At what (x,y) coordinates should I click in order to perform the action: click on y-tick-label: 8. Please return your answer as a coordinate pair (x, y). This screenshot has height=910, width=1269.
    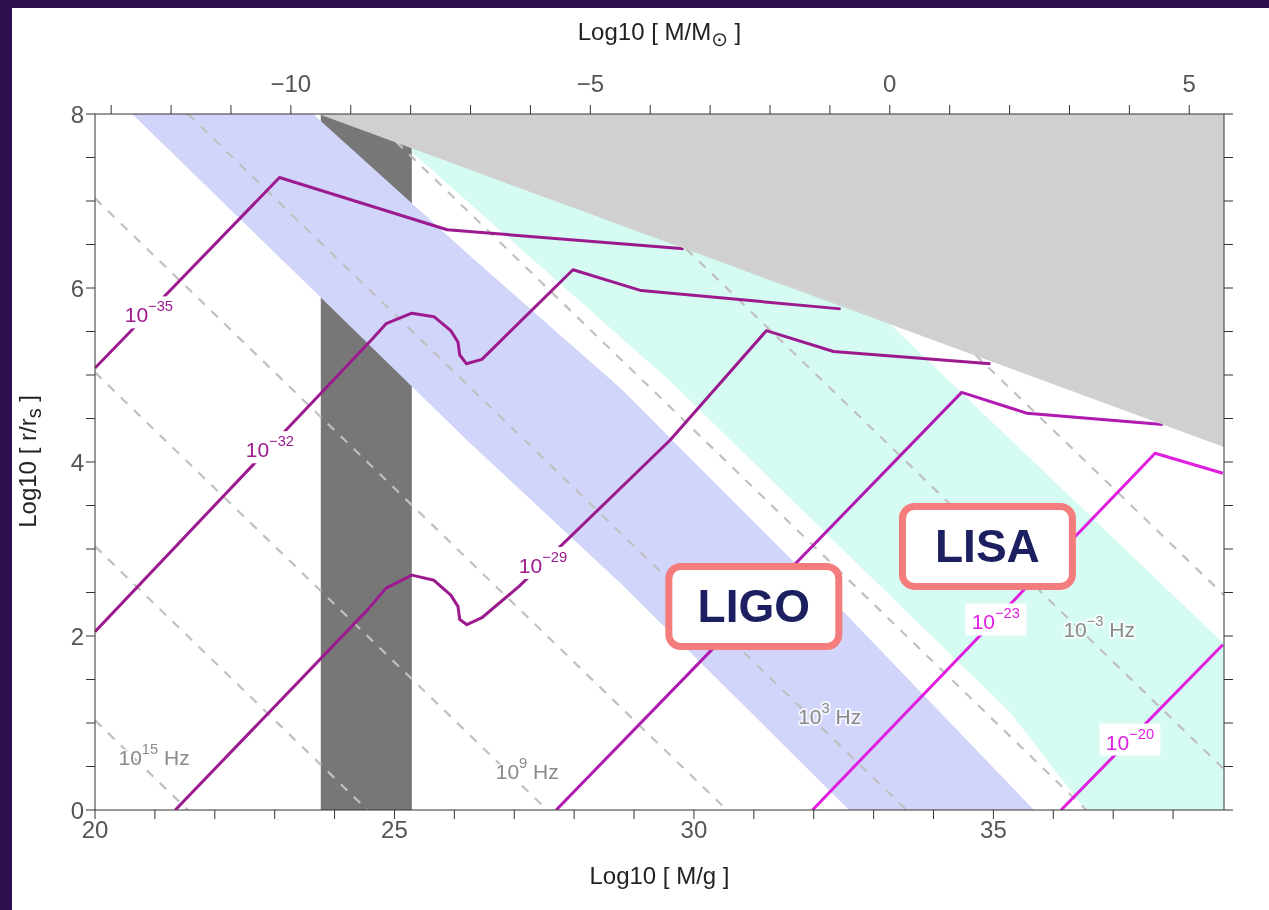
    Looking at the image, I should click on (77, 114).